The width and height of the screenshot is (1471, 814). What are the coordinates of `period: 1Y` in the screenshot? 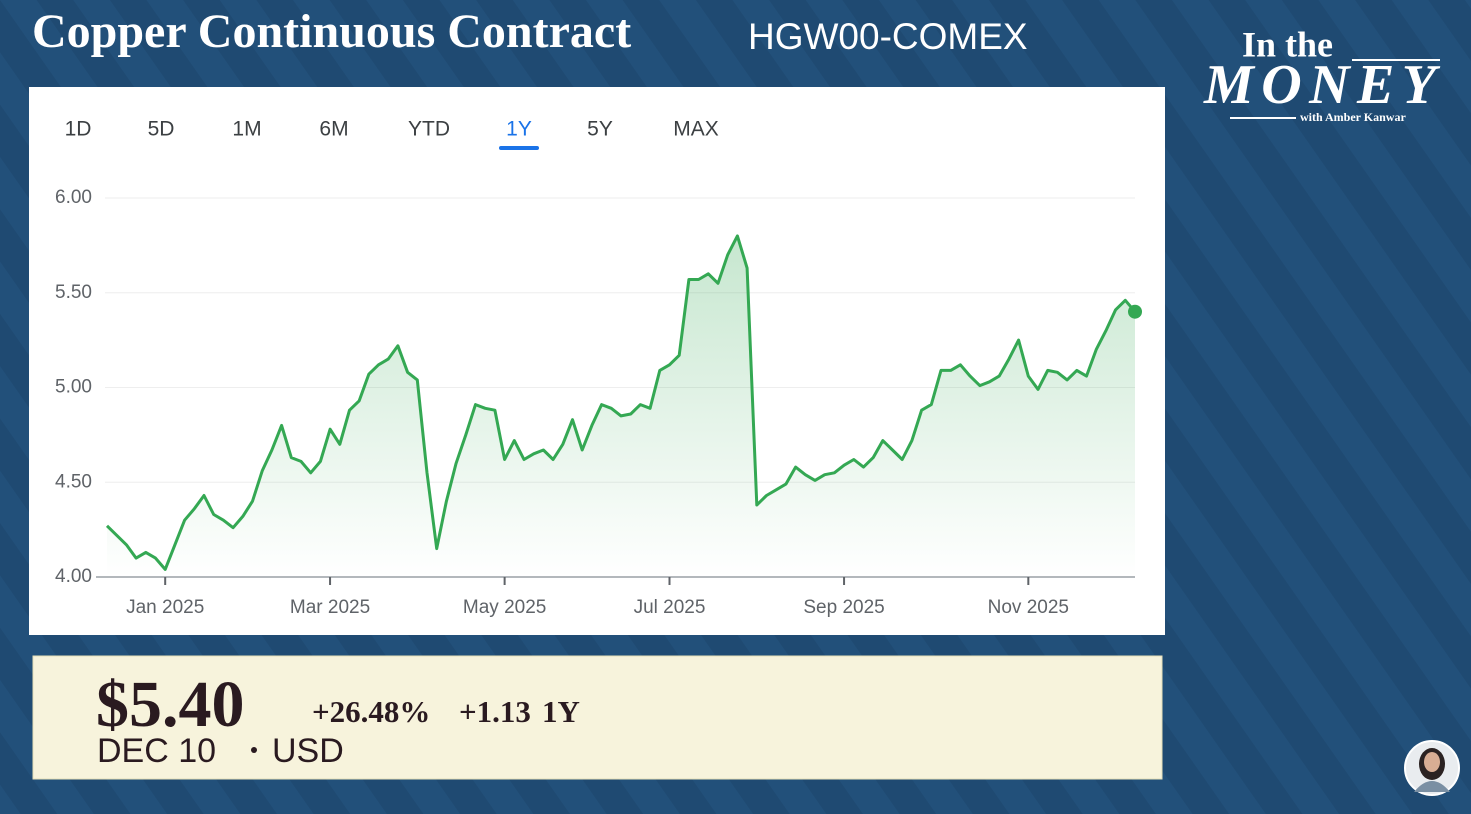 It's located at (561, 711).